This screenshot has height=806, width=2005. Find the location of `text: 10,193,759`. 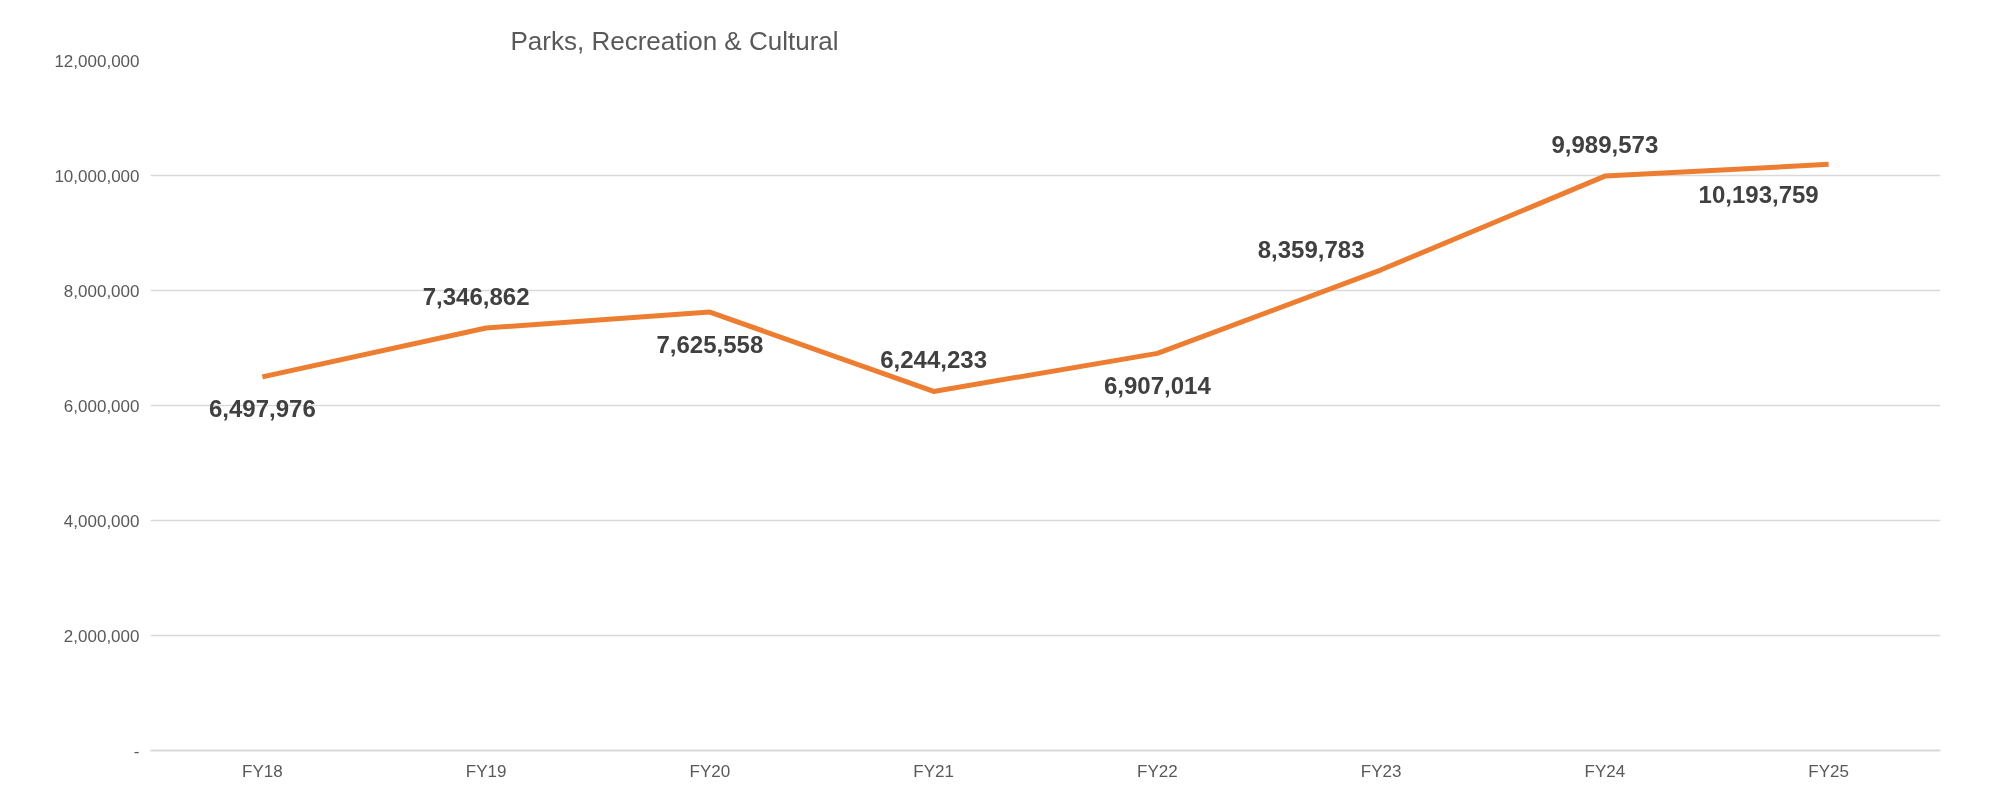

text: 10,193,759 is located at coordinates (1758, 194).